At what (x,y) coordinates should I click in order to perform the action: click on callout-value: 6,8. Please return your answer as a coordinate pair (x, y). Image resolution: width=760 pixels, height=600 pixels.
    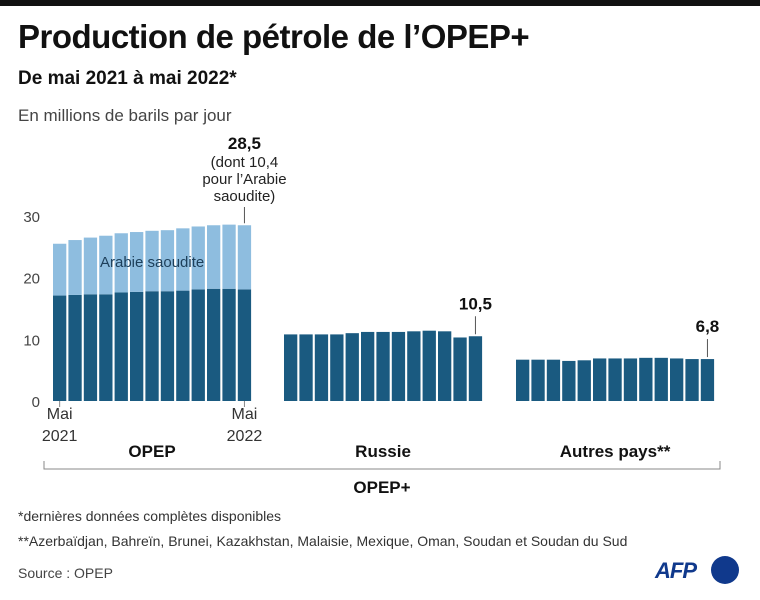
    Looking at the image, I should click on (708, 326).